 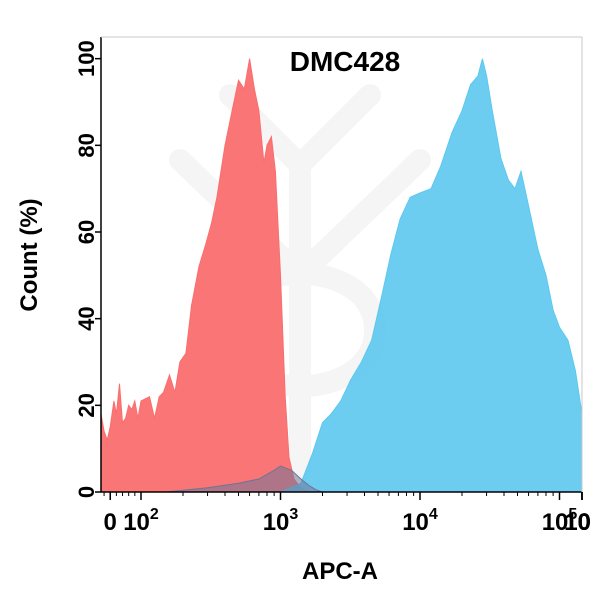 What do you see at coordinates (141, 521) in the screenshot?
I see `x-tick-label: 10²` at bounding box center [141, 521].